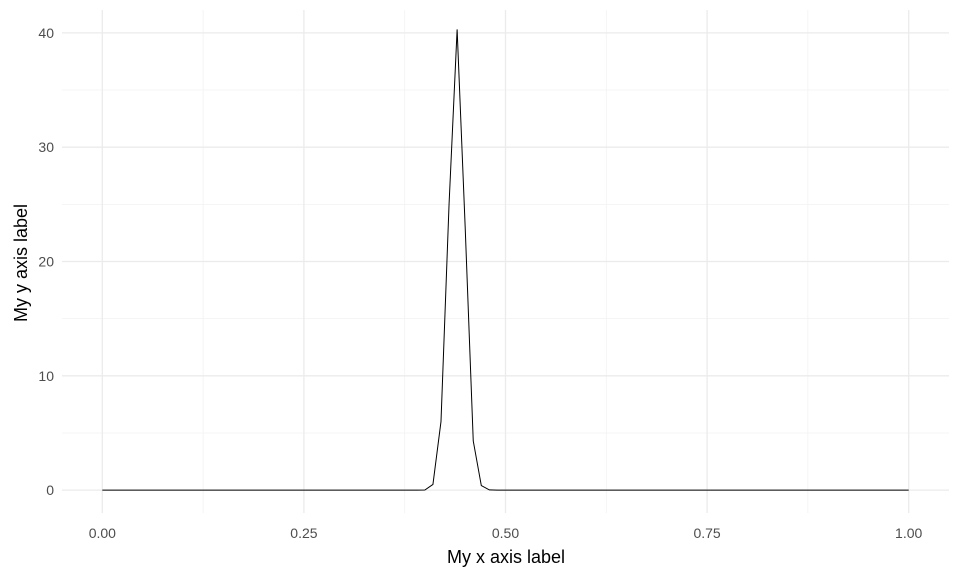  What do you see at coordinates (506, 557) in the screenshot?
I see `x-axis-title: My x axis label` at bounding box center [506, 557].